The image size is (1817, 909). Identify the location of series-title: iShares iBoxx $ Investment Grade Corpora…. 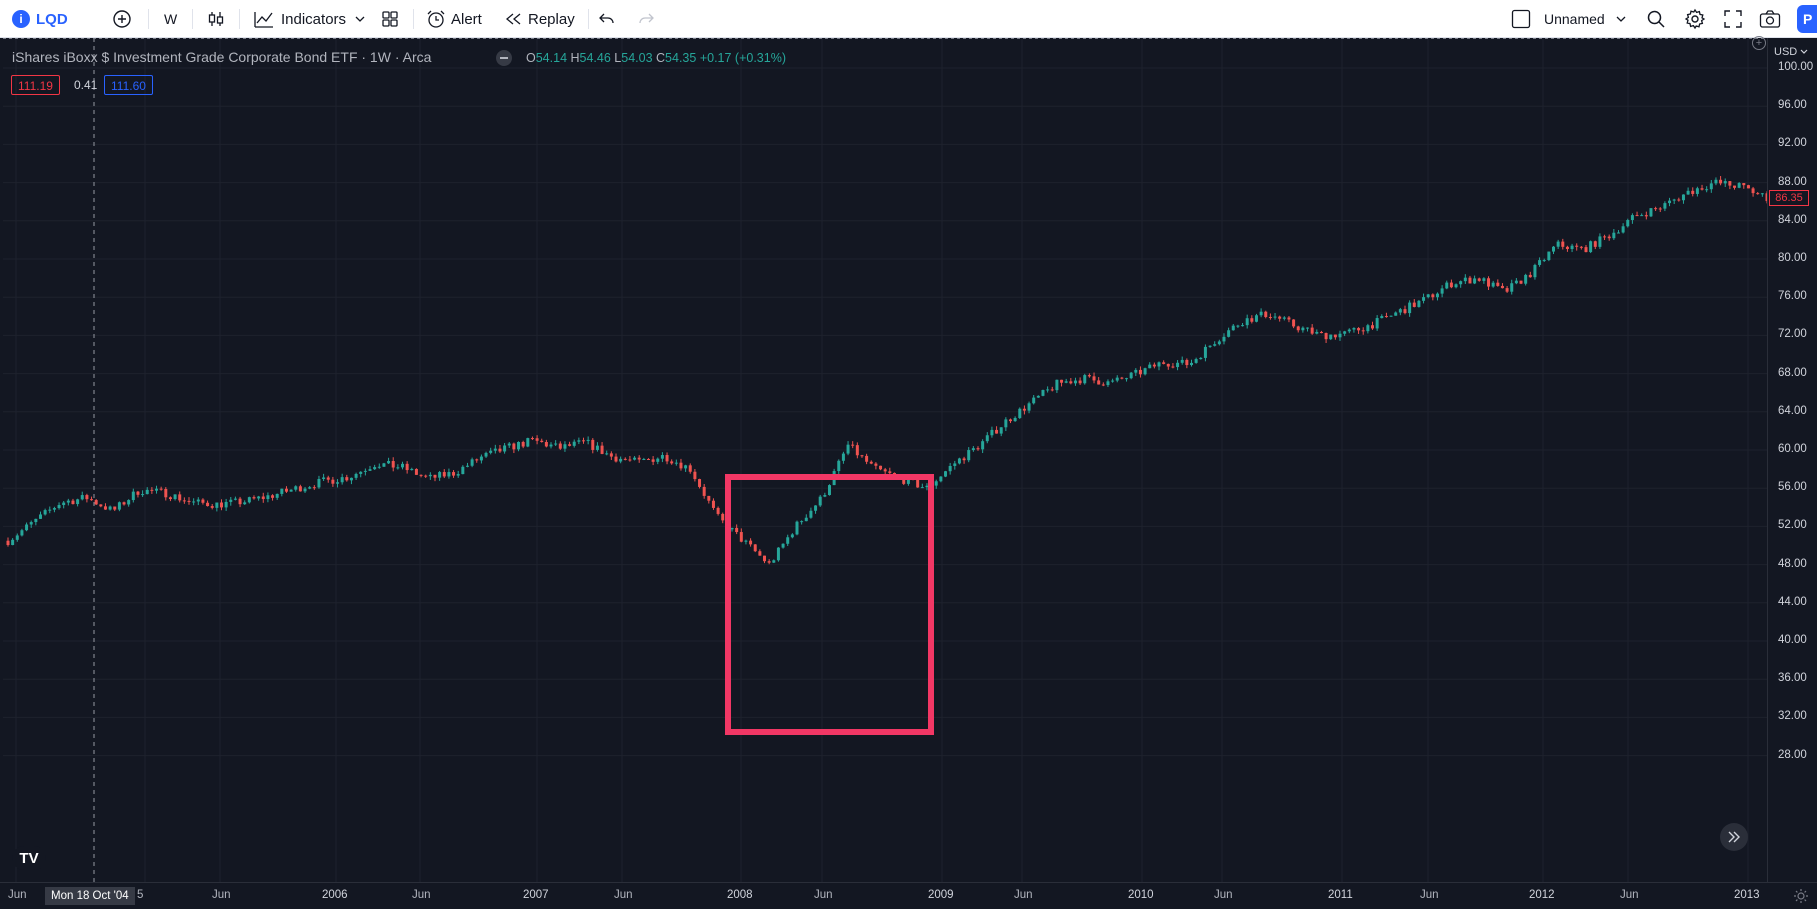
(222, 57).